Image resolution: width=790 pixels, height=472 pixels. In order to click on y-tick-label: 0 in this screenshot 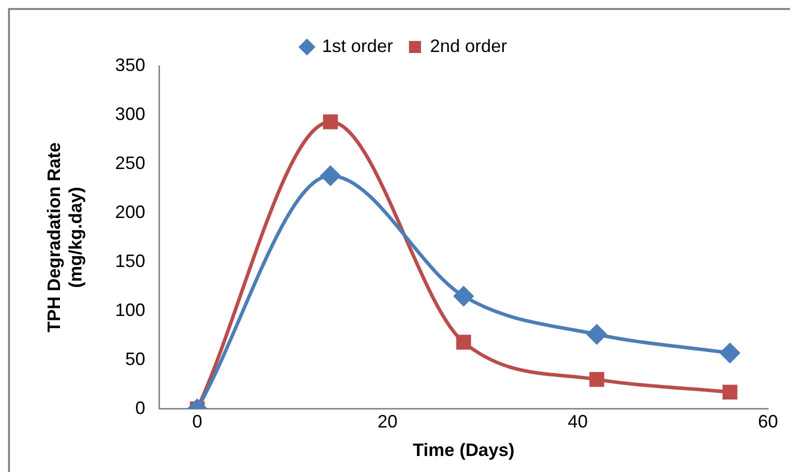, I will do `click(140, 408)`.